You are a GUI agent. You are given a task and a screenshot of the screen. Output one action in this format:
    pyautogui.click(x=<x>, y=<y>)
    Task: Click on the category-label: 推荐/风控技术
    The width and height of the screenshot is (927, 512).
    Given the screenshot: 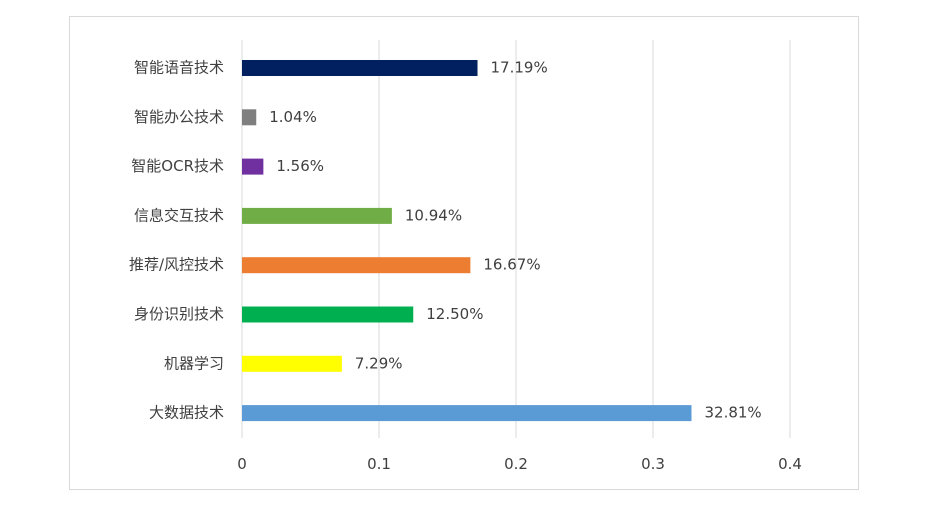 What is the action you would take?
    pyautogui.click(x=176, y=265)
    